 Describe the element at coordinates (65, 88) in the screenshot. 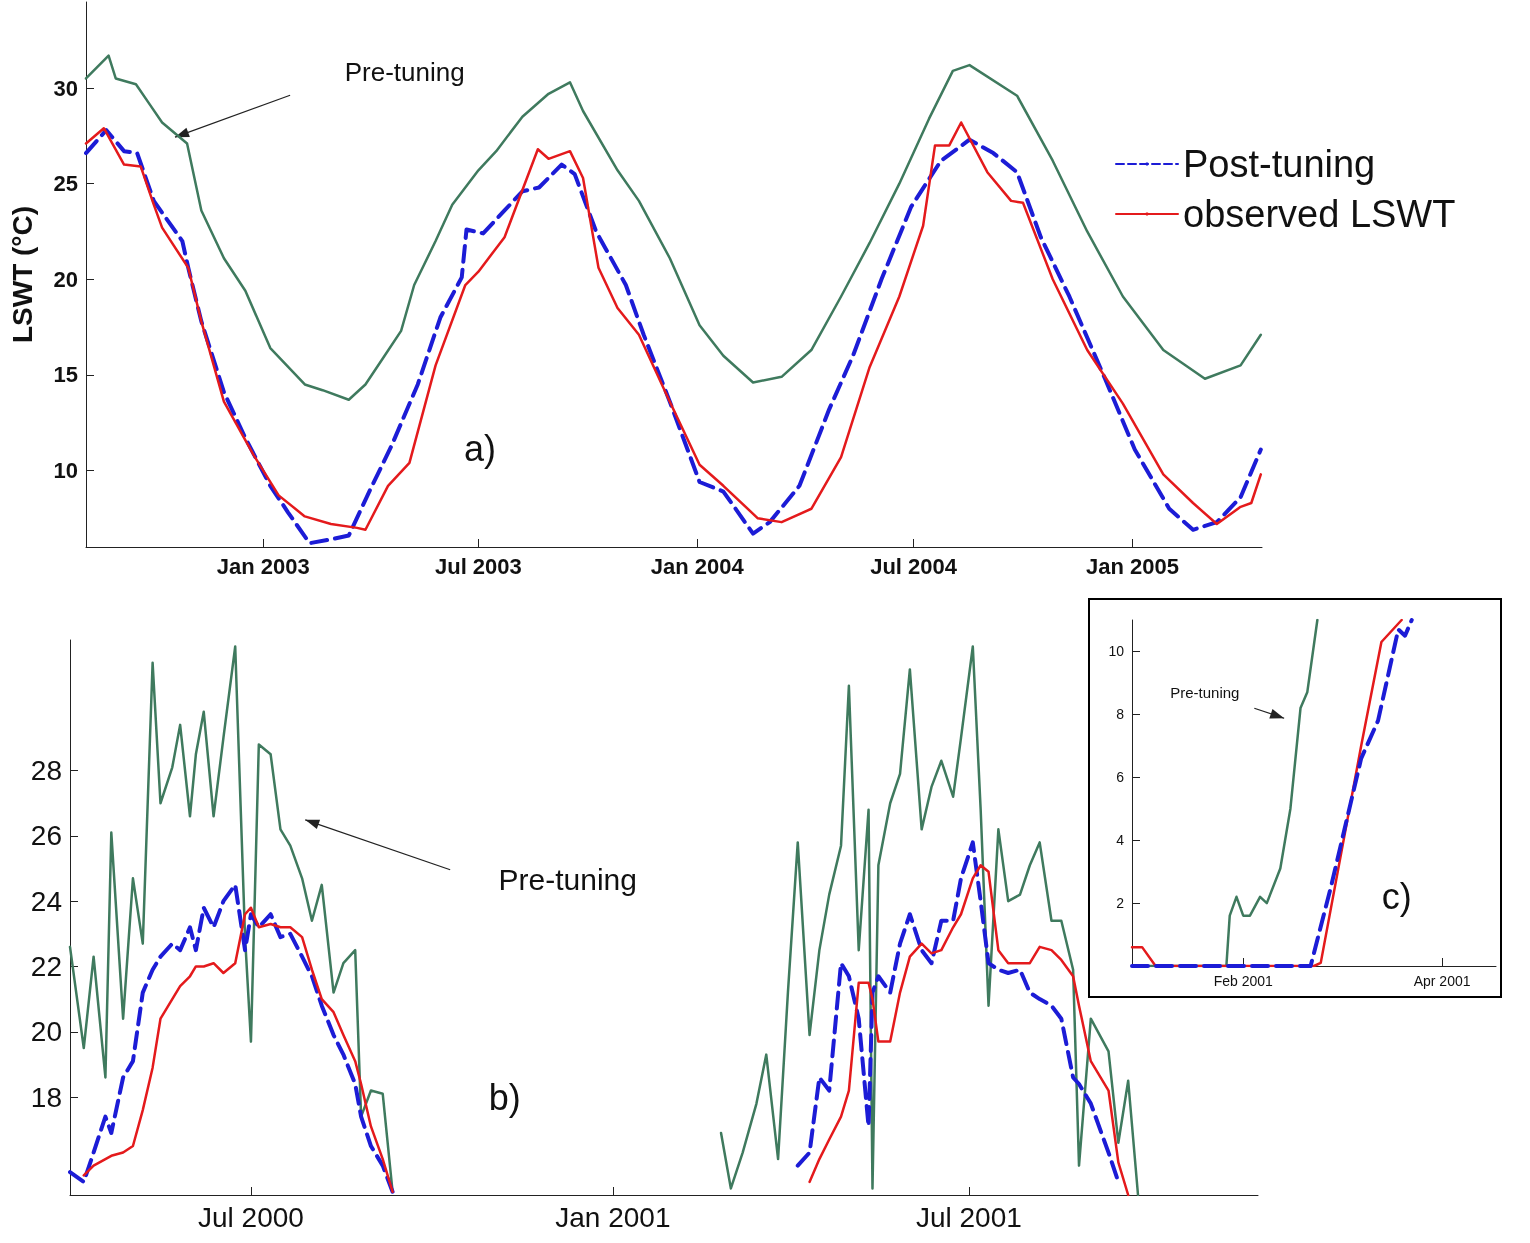

I see `y-tick-label: 30` at that location.